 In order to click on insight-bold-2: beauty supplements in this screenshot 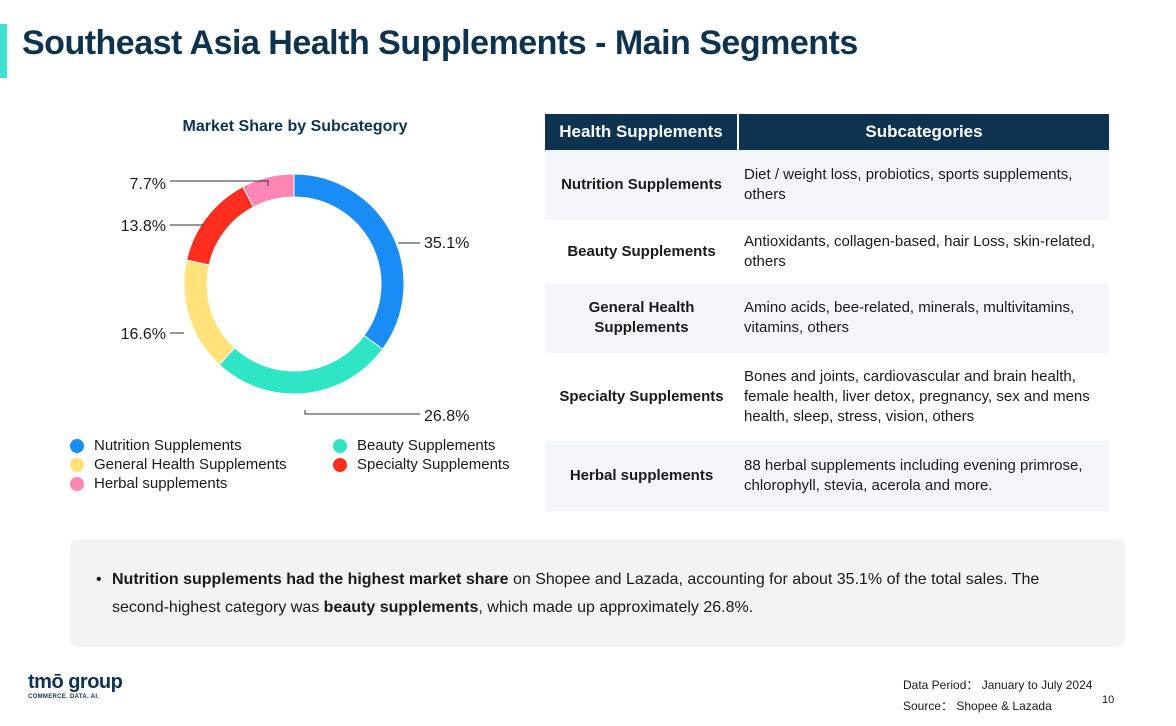, I will do `click(401, 607)`.